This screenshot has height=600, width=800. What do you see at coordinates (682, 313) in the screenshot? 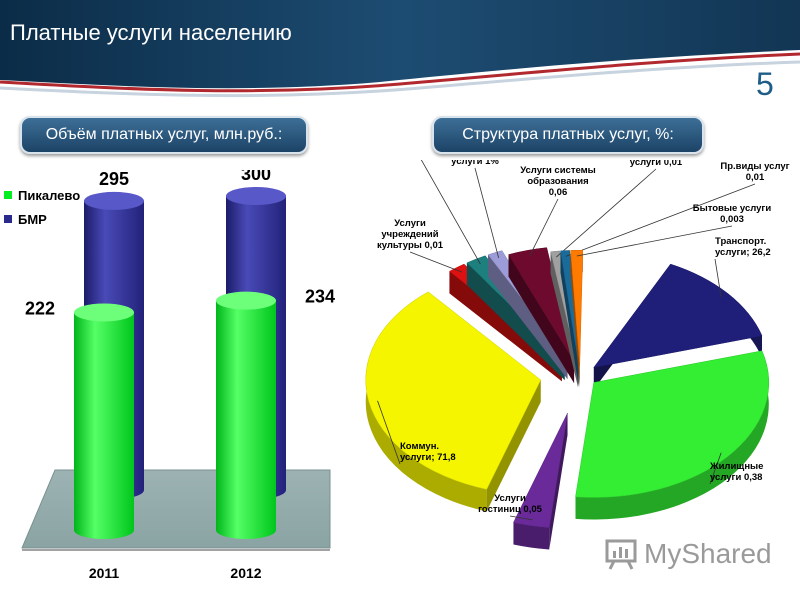
I see `pie-slice-1: Транспорт. услуги; 26,2` at bounding box center [682, 313].